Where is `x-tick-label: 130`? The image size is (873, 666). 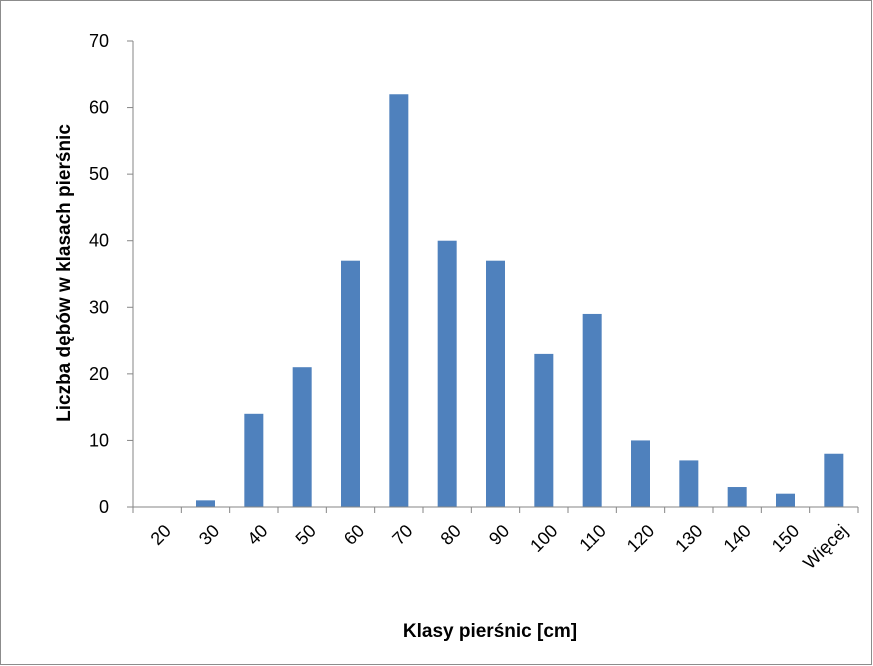
x-tick-label: 130 is located at coordinates (688, 538).